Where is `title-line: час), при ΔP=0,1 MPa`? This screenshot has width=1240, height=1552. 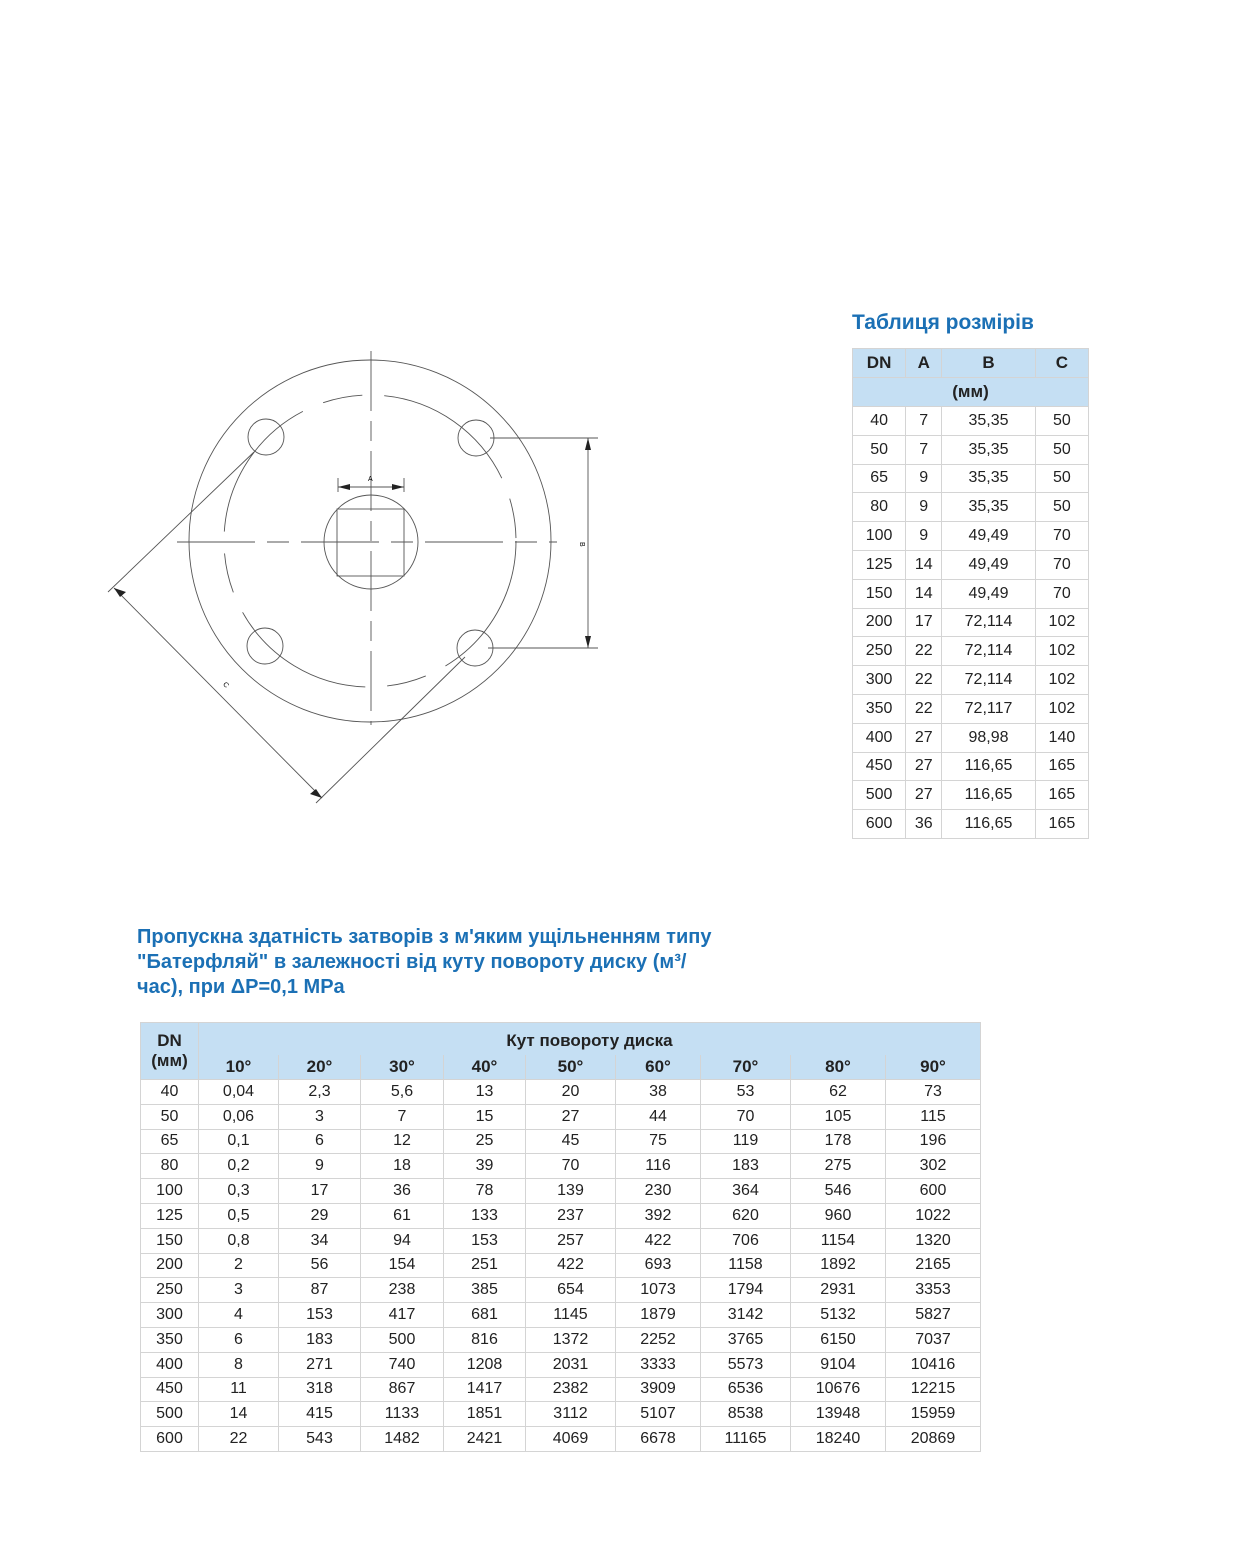 title-line: час), при ΔP=0,1 MPa is located at coordinates (241, 987).